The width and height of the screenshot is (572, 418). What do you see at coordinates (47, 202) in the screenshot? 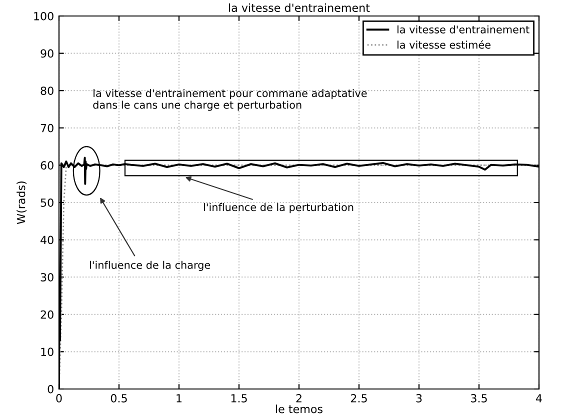
I see `y-tick-label: 50` at bounding box center [47, 202].